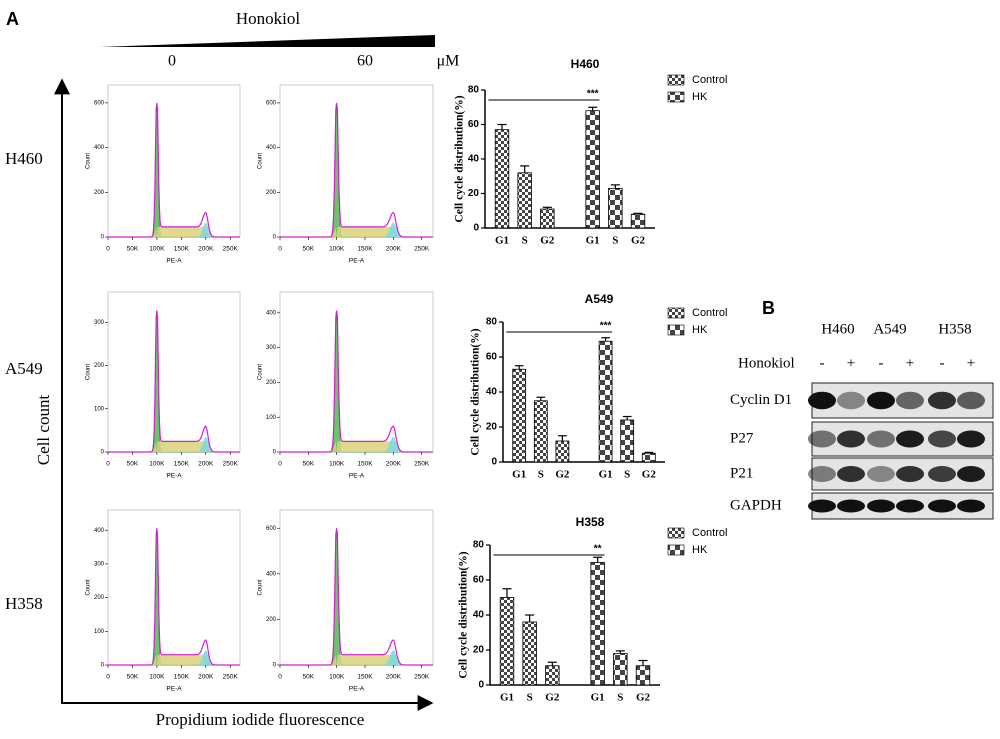 The height and width of the screenshot is (739, 1000). I want to click on y-tick-label: 20, so click(492, 427).